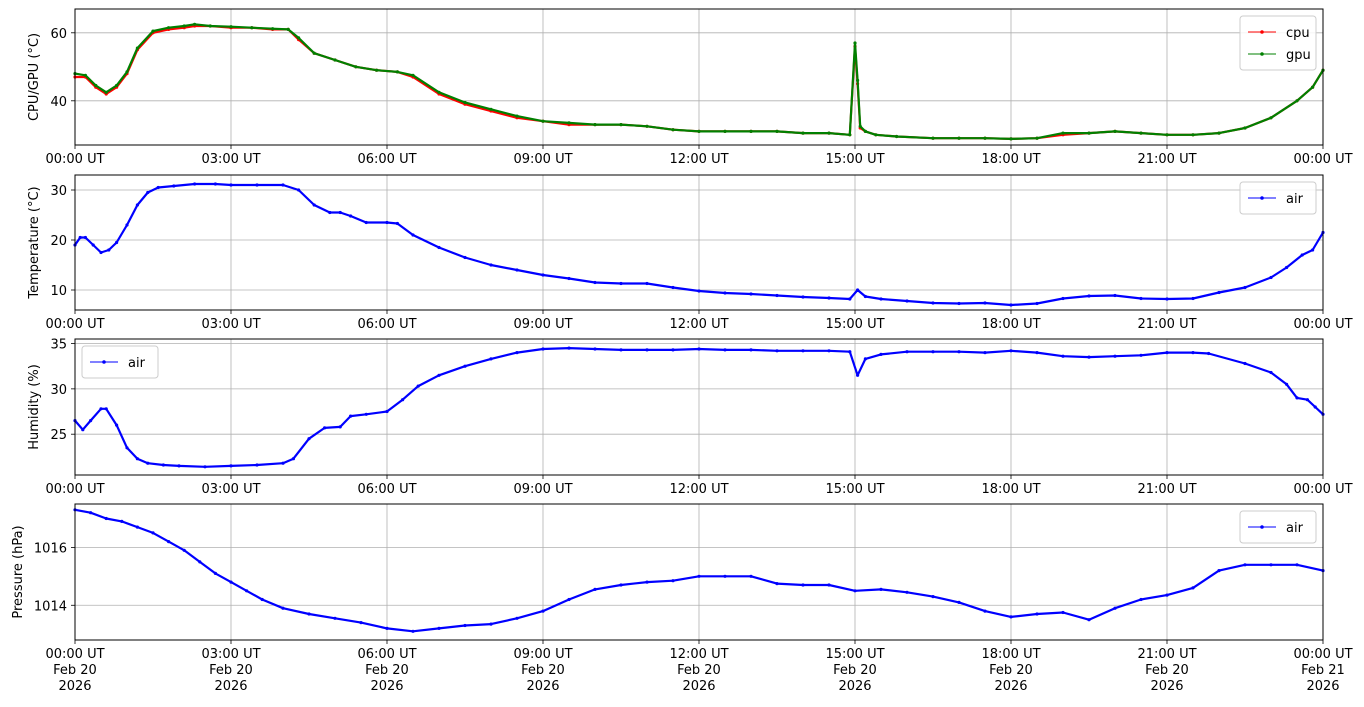 Image resolution: width=1364 pixels, height=707 pixels. What do you see at coordinates (1166, 324) in the screenshot?
I see `x-tick-label: 21:00 UT` at bounding box center [1166, 324].